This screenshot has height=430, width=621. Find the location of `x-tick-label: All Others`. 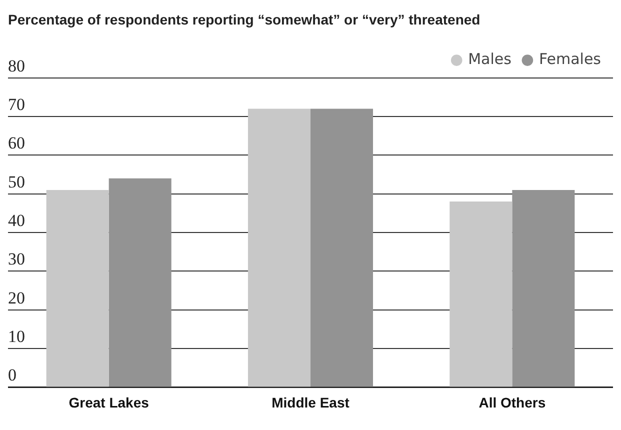

x-tick-label: All Others is located at coordinates (512, 402).